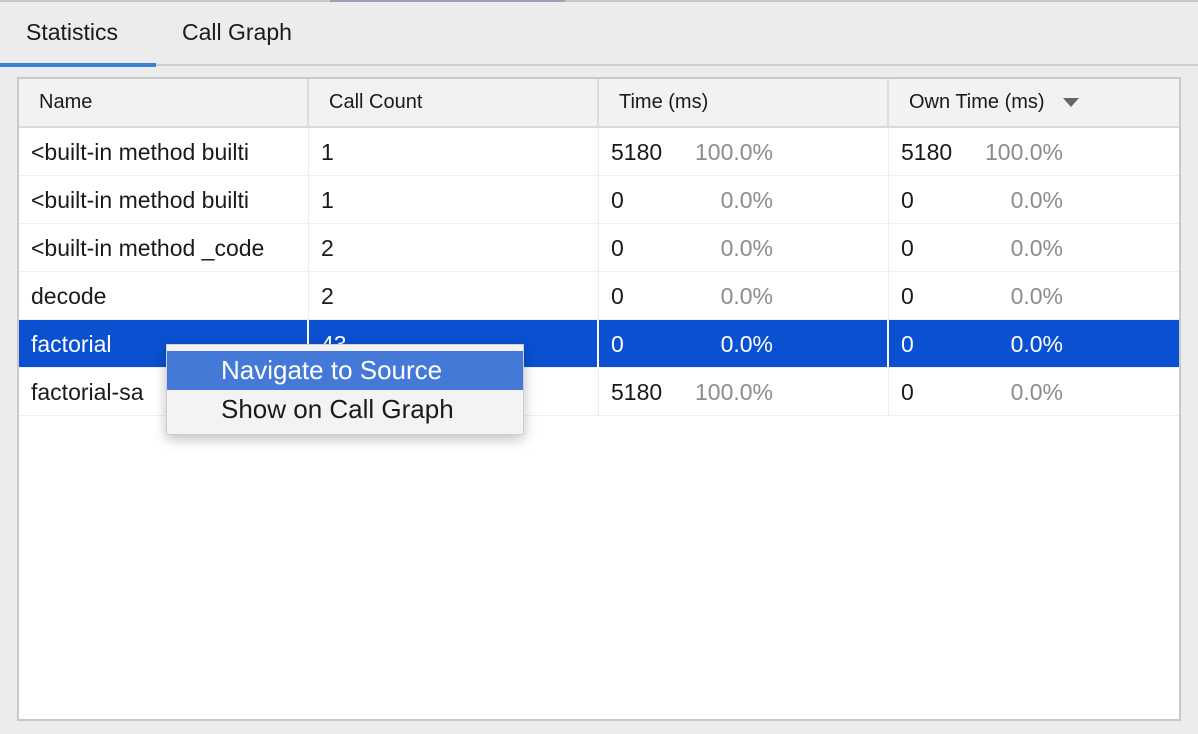 The width and height of the screenshot is (1198, 734). I want to click on column-header-name: Name, so click(164, 102).